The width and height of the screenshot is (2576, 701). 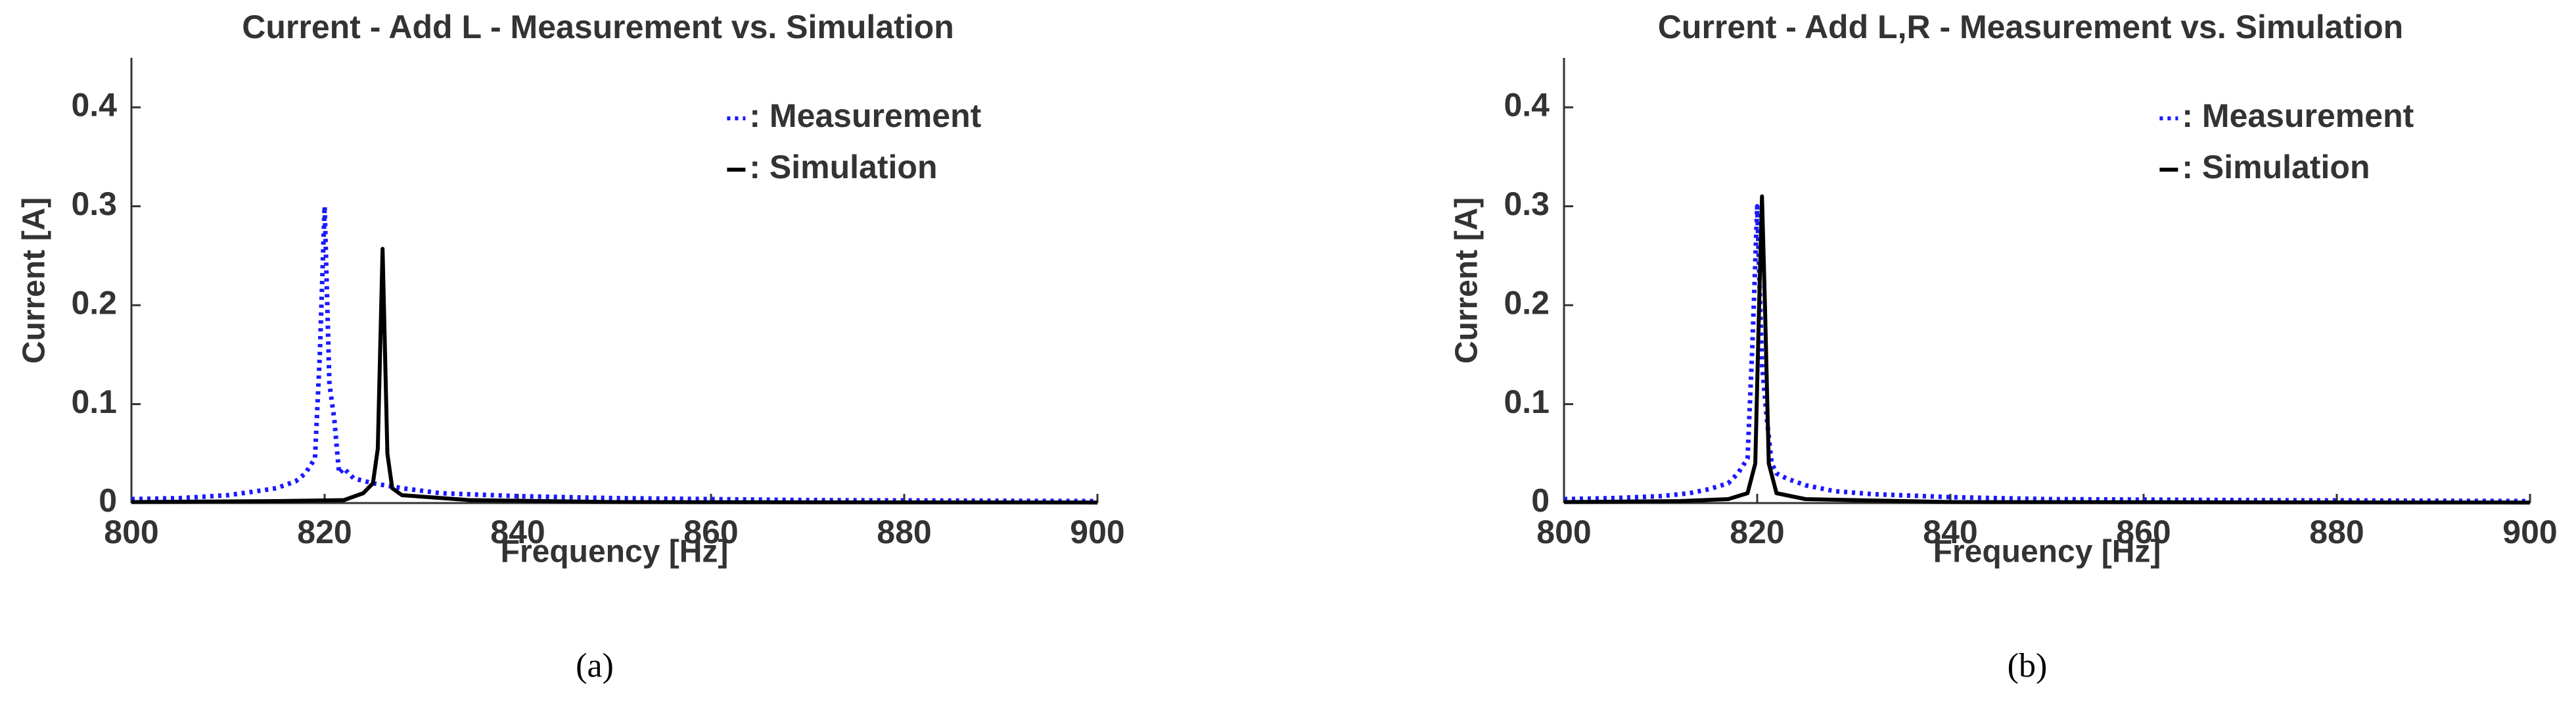 What do you see at coordinates (614, 376) in the screenshot?
I see `data-line` at bounding box center [614, 376].